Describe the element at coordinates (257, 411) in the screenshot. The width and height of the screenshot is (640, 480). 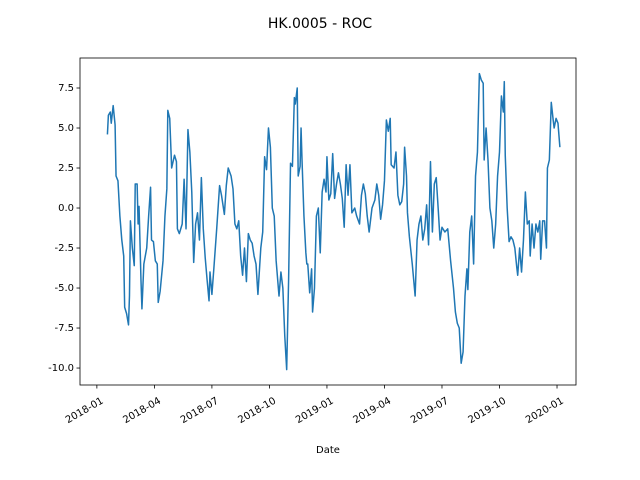
I see `x-tick-label: 2018-10` at that location.